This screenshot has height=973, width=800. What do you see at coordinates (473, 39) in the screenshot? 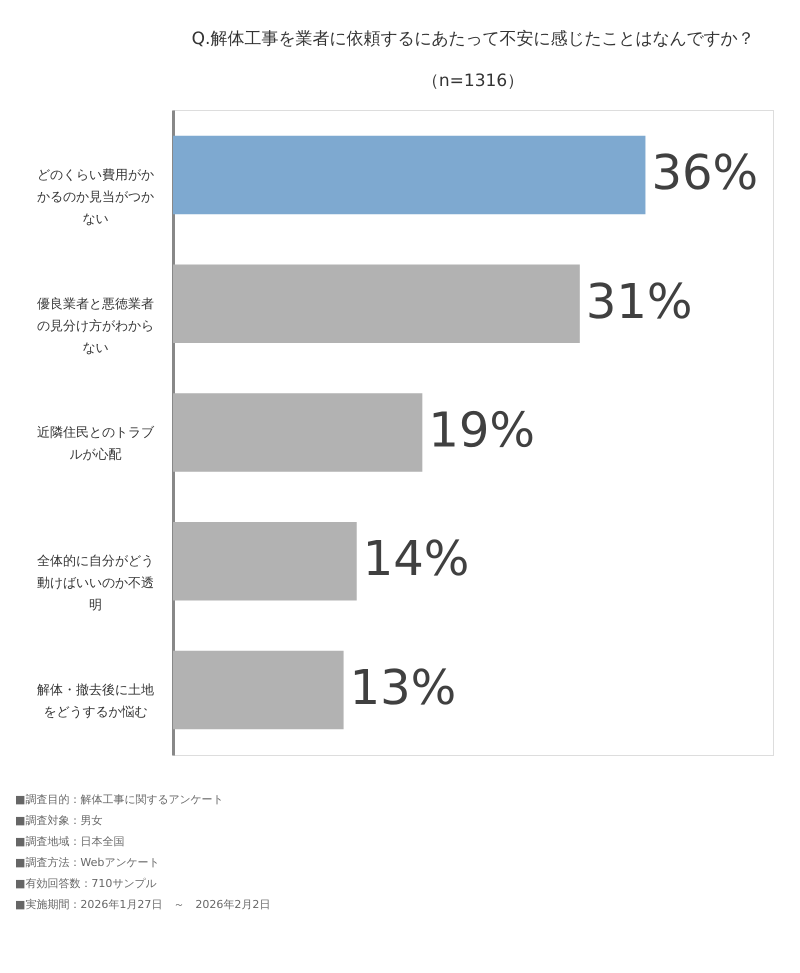
I see `chart-title: Q.解体工事を業者に依頼するにあたって不安に感じたことはなんですか？` at bounding box center [473, 39].